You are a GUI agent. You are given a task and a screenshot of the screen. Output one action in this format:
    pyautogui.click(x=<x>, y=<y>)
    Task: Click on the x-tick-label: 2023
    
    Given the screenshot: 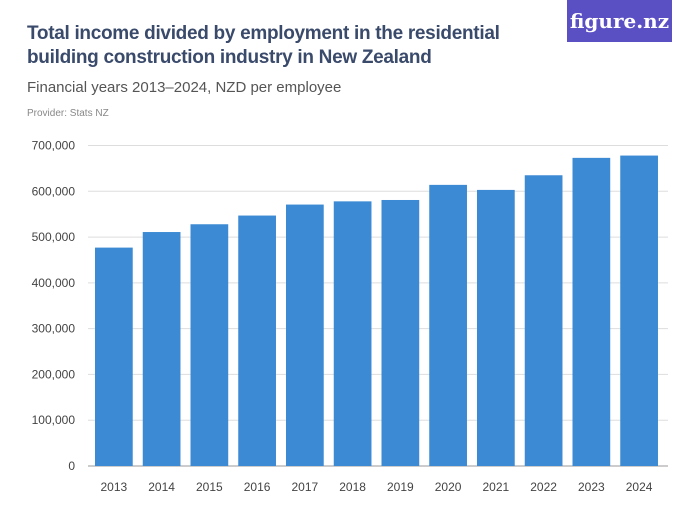 What is the action you would take?
    pyautogui.click(x=591, y=487)
    